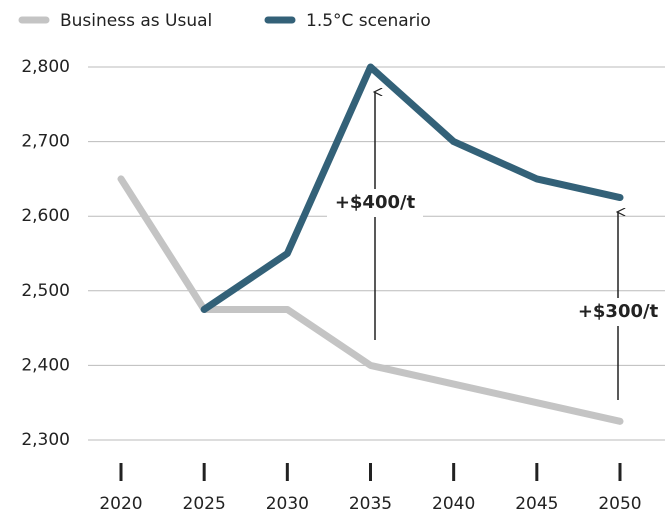 The width and height of the screenshot is (665, 514). What do you see at coordinates (619, 504) in the screenshot?
I see `x-tick-label: 2050` at bounding box center [619, 504].